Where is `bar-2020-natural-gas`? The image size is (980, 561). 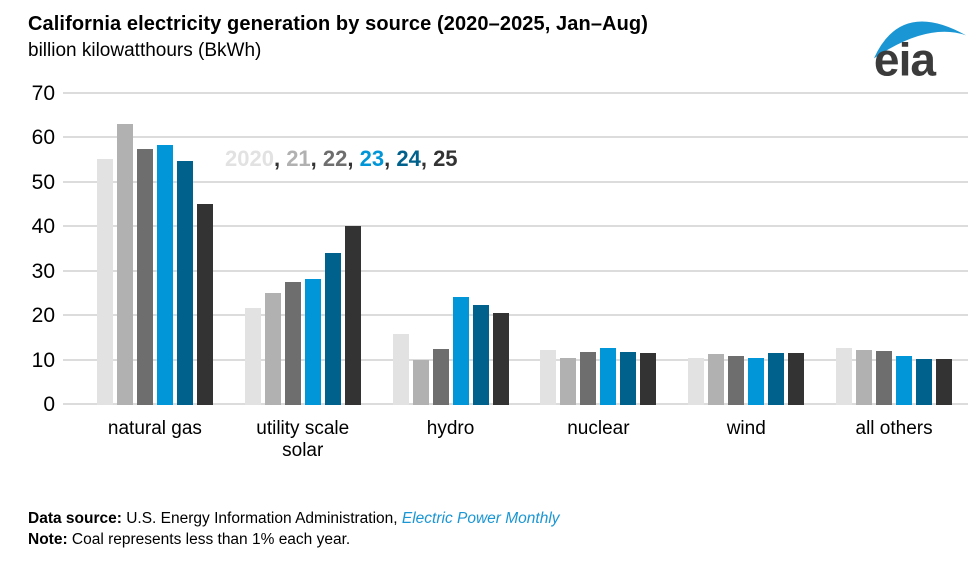 bar-2020-natural-gas is located at coordinates (104, 281).